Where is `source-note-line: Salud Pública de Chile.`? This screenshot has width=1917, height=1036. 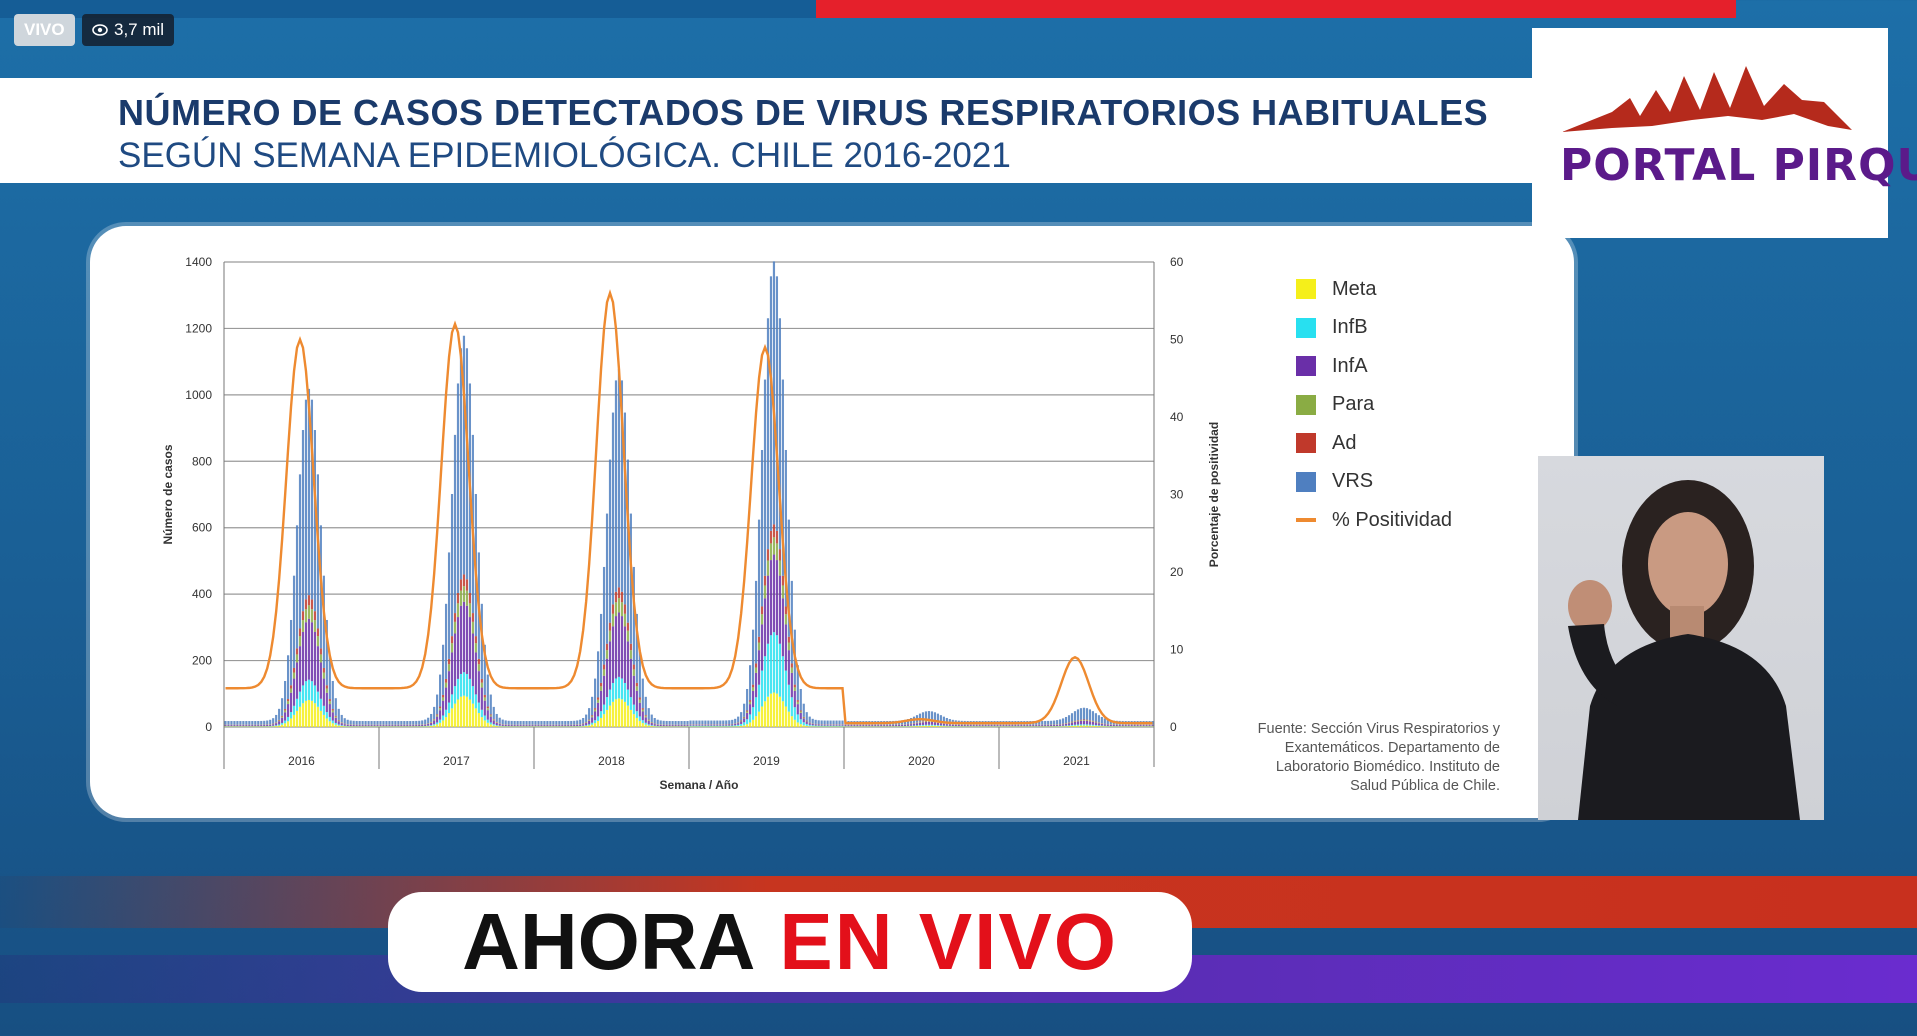 source-note-line: Salud Pública de Chile. is located at coordinates (1425, 786).